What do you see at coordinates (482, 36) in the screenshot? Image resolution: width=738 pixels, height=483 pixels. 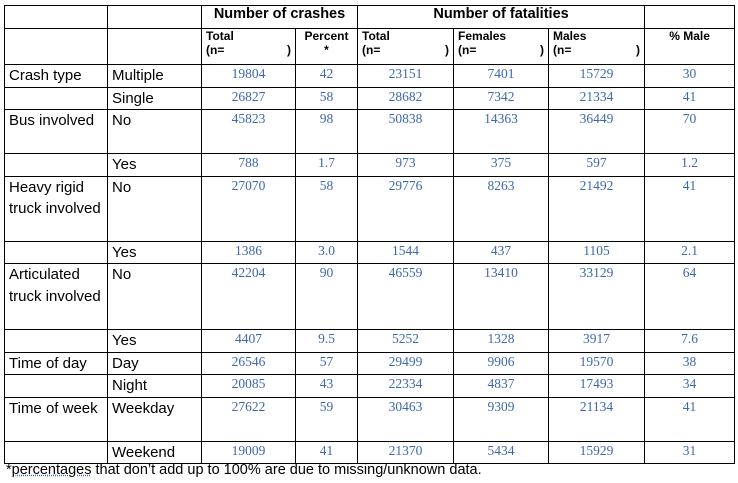 I see `header-females-label: Females` at bounding box center [482, 36].